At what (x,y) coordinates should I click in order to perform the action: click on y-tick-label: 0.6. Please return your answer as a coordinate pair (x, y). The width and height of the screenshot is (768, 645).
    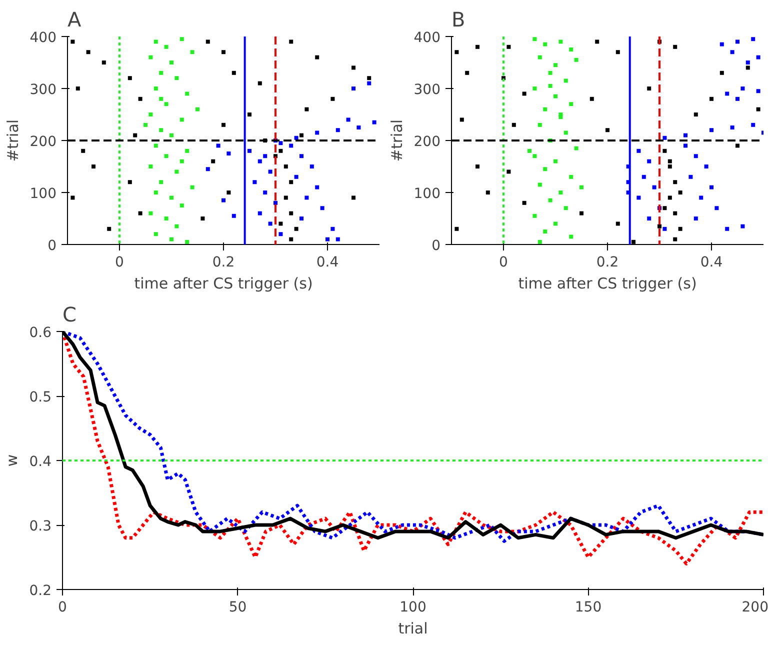
    Looking at the image, I should click on (40, 333).